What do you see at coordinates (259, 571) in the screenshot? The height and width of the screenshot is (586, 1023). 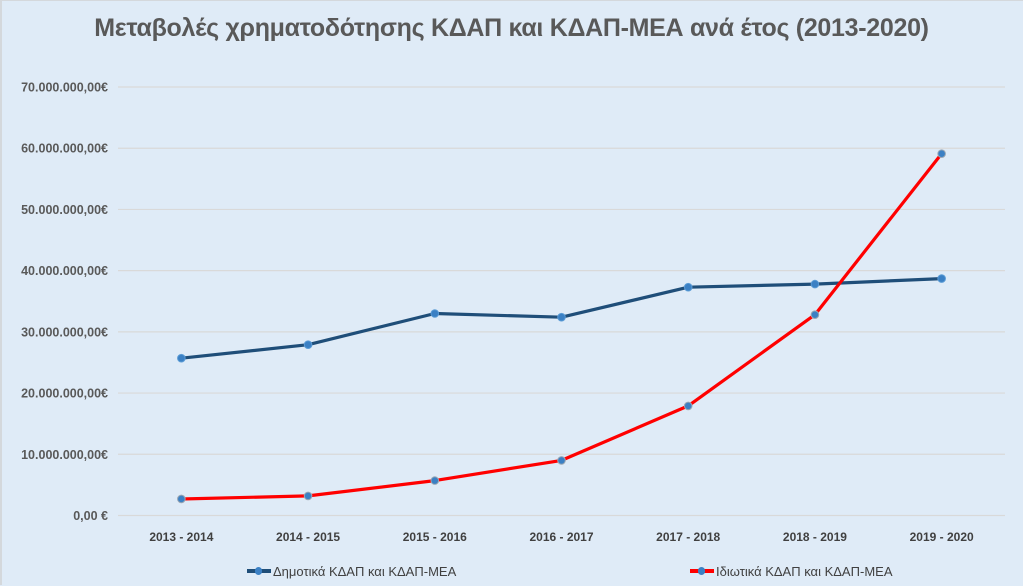 I see `legend-swatch-dimotika` at bounding box center [259, 571].